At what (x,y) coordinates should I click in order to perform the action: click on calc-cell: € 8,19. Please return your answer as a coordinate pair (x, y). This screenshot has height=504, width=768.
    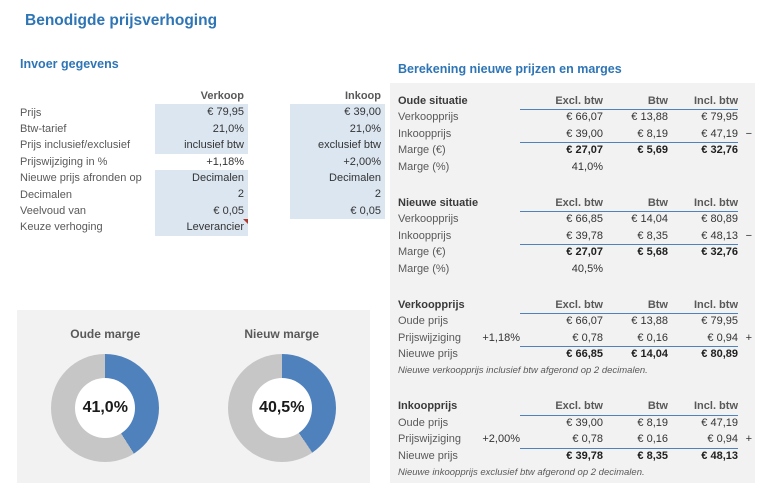
    Looking at the image, I should click on (635, 135).